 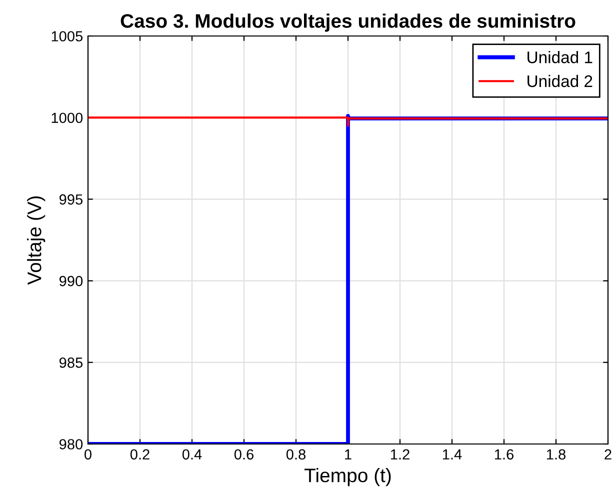 I want to click on x-tick-label: 1, so click(x=348, y=454).